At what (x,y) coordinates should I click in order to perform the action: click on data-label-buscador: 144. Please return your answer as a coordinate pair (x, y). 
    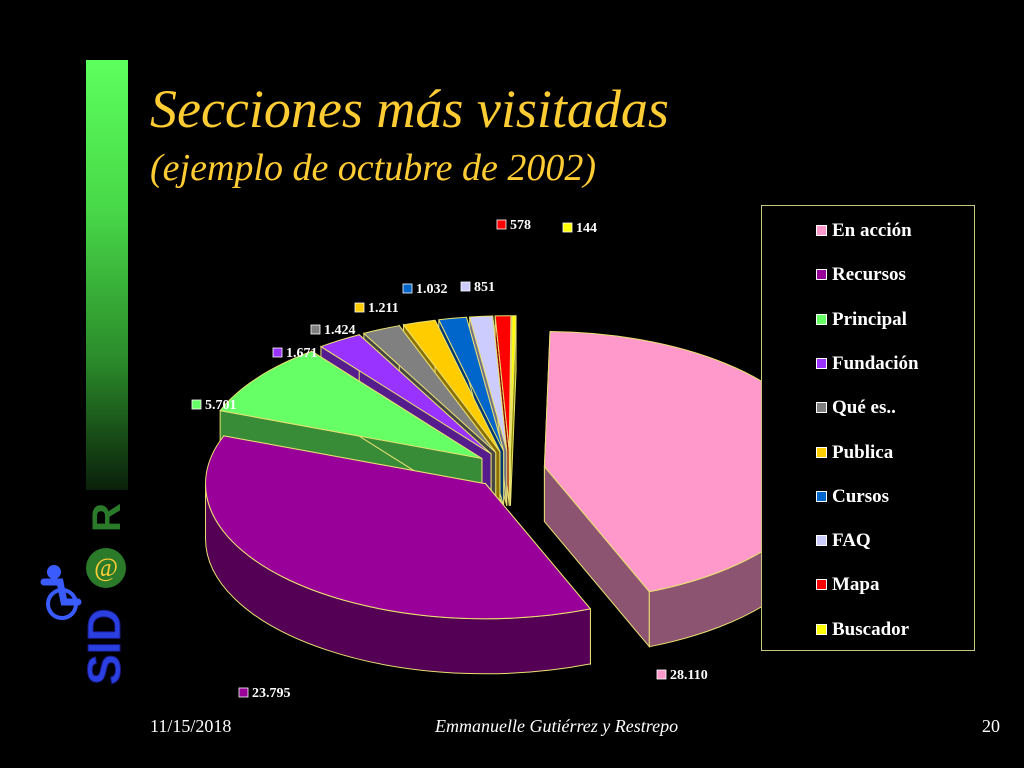
    Looking at the image, I should click on (586, 228).